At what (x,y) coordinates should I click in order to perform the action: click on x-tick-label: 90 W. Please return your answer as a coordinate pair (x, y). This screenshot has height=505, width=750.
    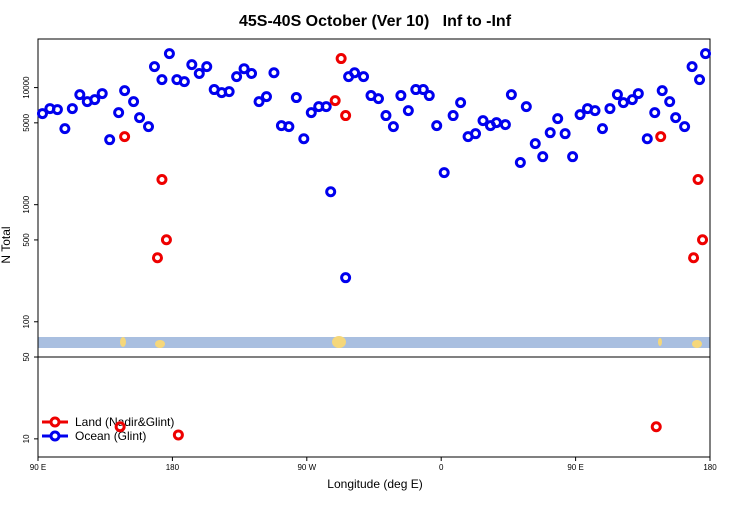
    Looking at the image, I should click on (306, 467).